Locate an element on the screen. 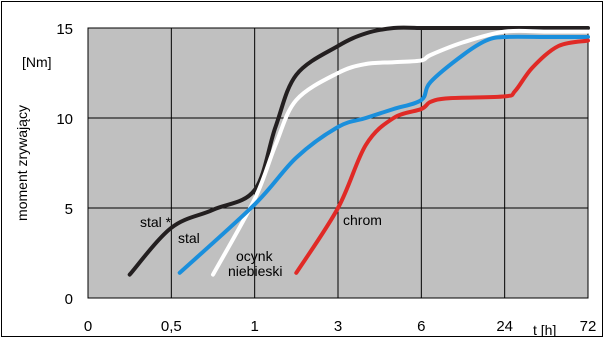  label-chrom: chrom is located at coordinates (362, 220).